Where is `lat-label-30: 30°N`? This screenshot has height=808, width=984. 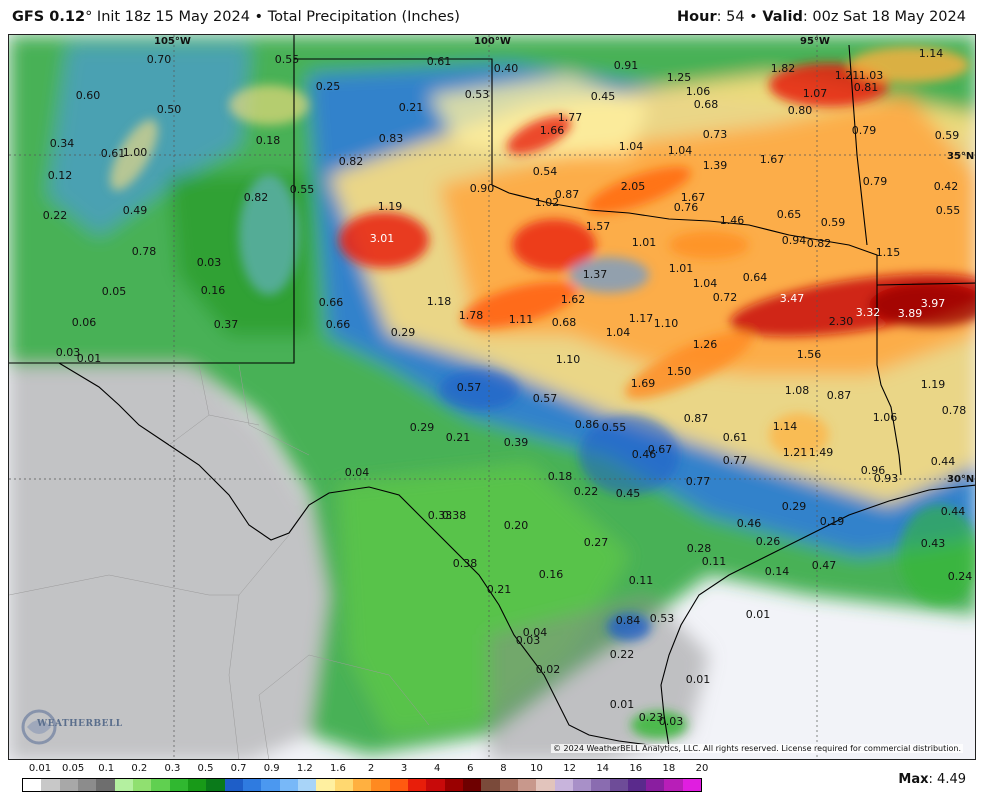 lat-label-30: 30°N is located at coordinates (960, 479).